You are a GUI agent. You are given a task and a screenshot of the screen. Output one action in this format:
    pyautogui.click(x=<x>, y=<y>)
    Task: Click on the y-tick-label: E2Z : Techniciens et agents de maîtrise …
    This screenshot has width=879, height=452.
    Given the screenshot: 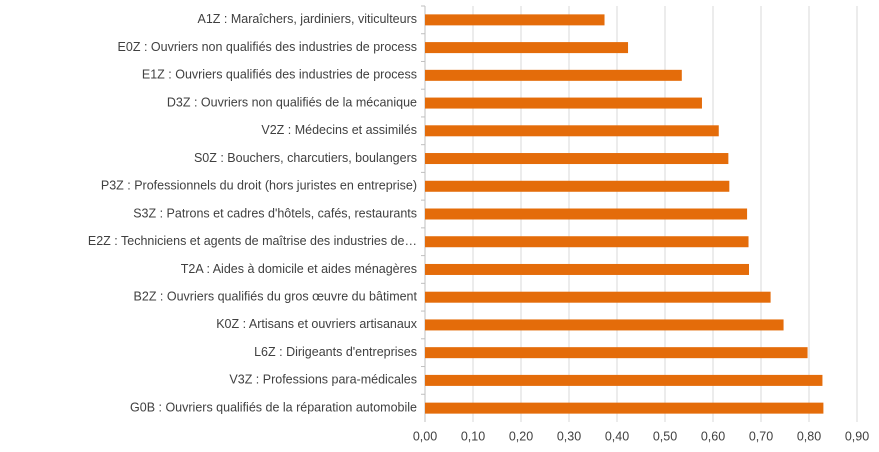 What is the action you would take?
    pyautogui.click(x=252, y=241)
    